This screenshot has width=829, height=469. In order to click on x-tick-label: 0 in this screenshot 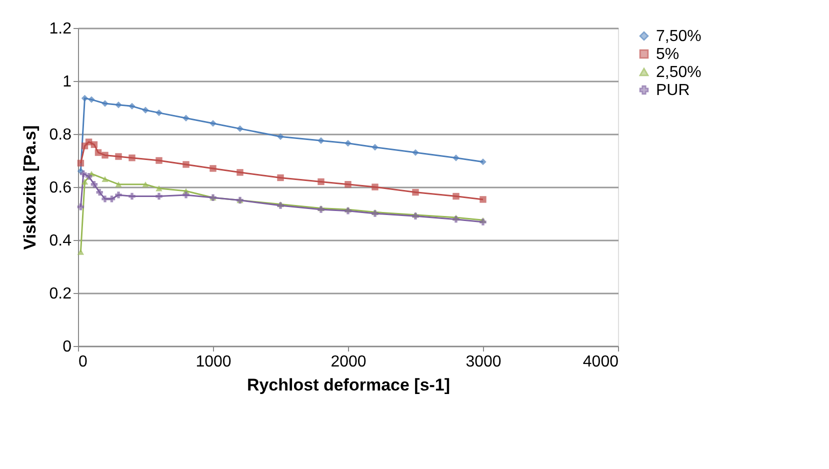, I will do `click(83, 362)`.